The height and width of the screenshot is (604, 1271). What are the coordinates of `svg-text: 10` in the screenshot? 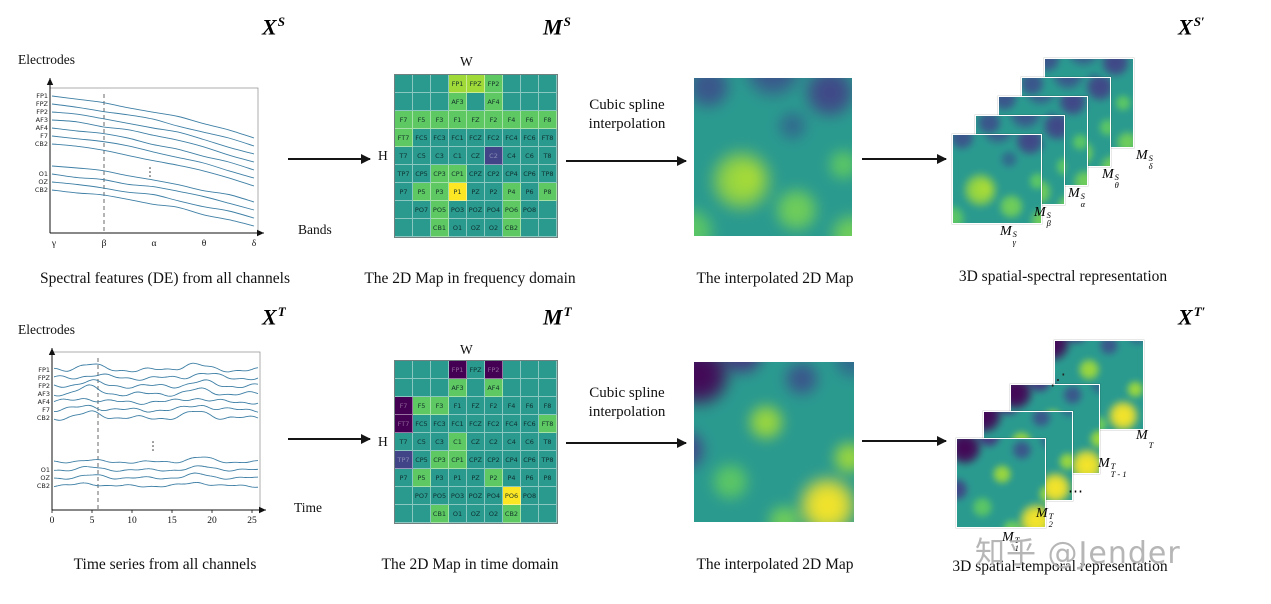 It's located at (132, 521).